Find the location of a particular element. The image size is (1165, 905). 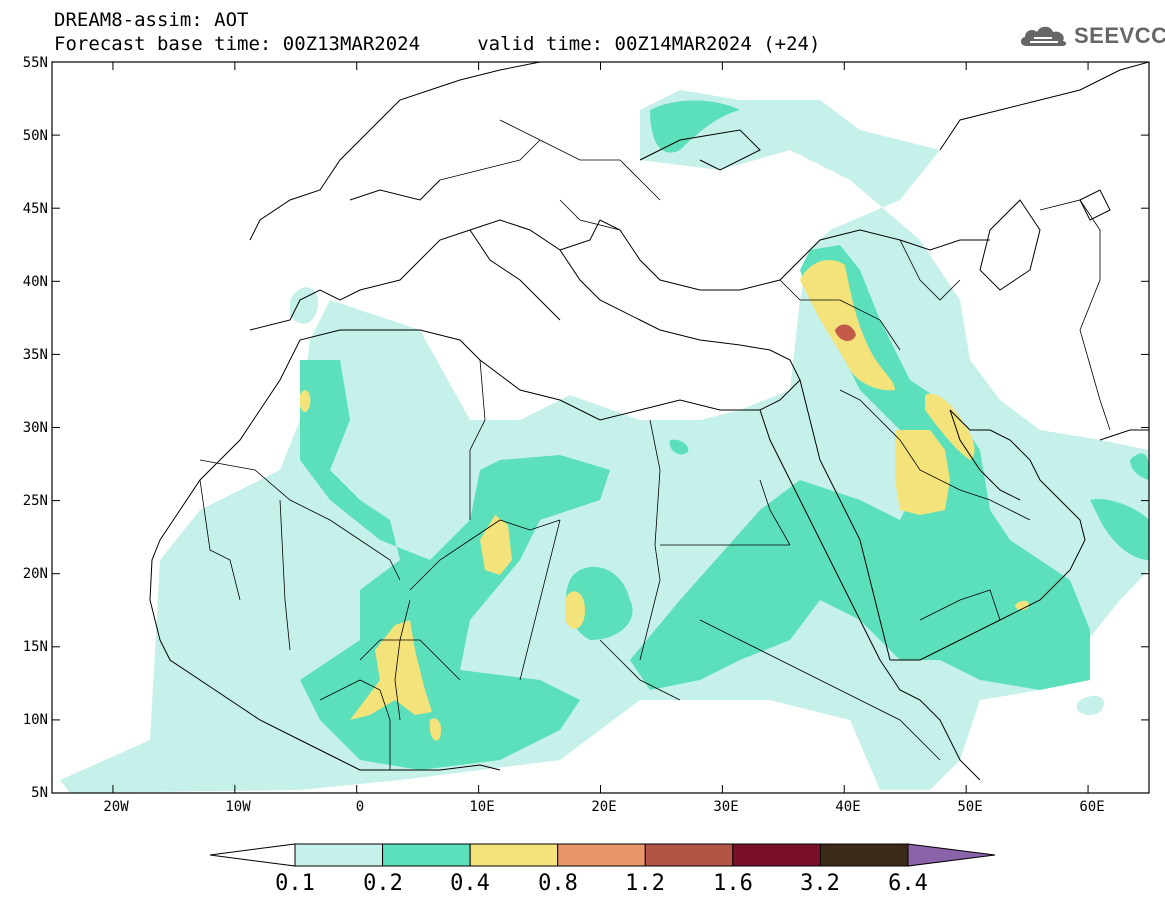

lat-label: 25N is located at coordinates (35, 501).